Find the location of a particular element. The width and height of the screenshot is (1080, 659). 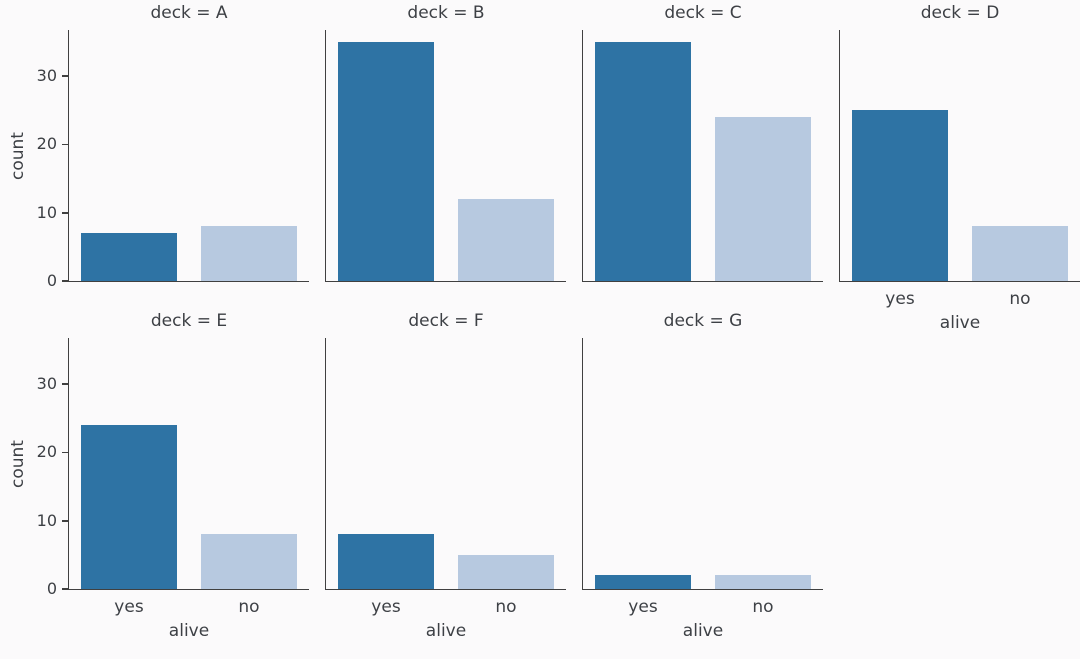

facet-title-deck-G: deck = G is located at coordinates (703, 321).